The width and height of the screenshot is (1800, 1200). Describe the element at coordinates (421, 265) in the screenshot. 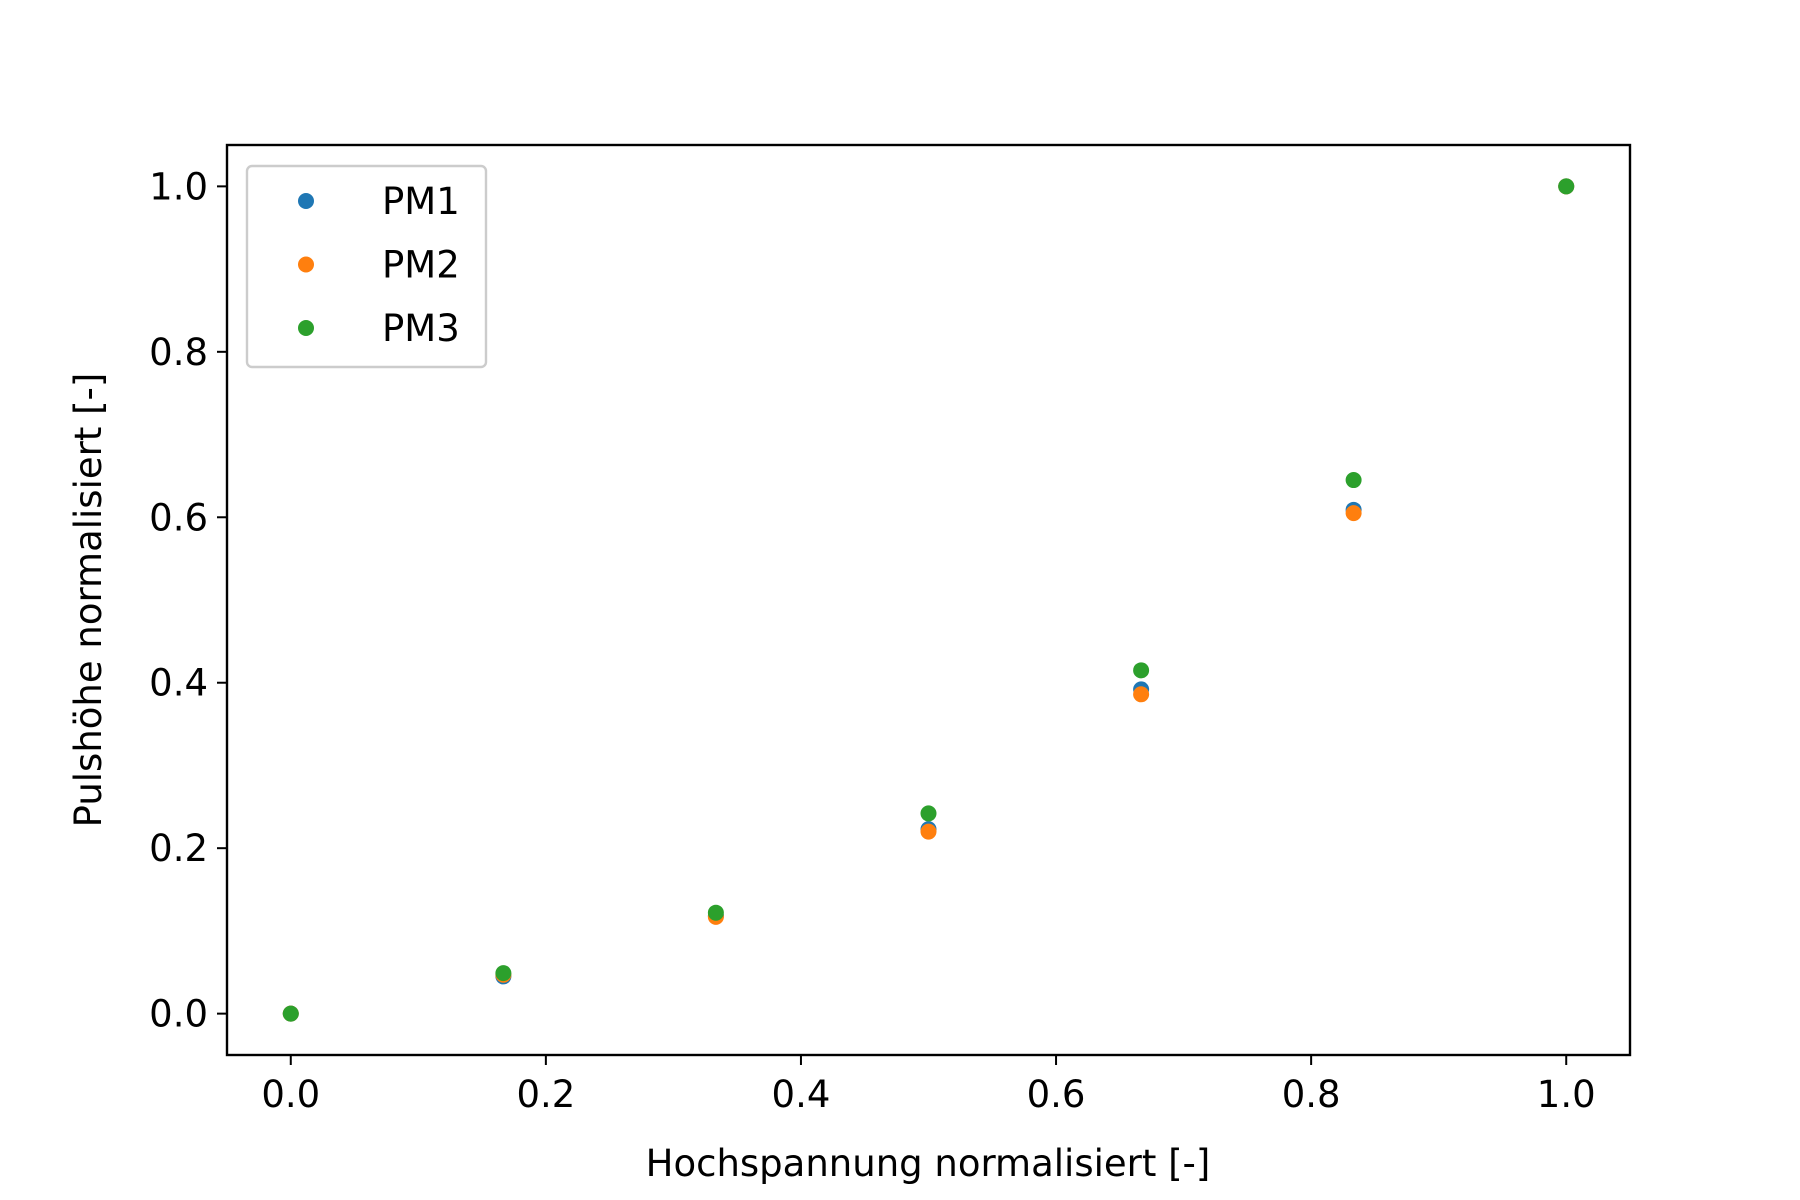

I see `legend-label: PM2` at that location.